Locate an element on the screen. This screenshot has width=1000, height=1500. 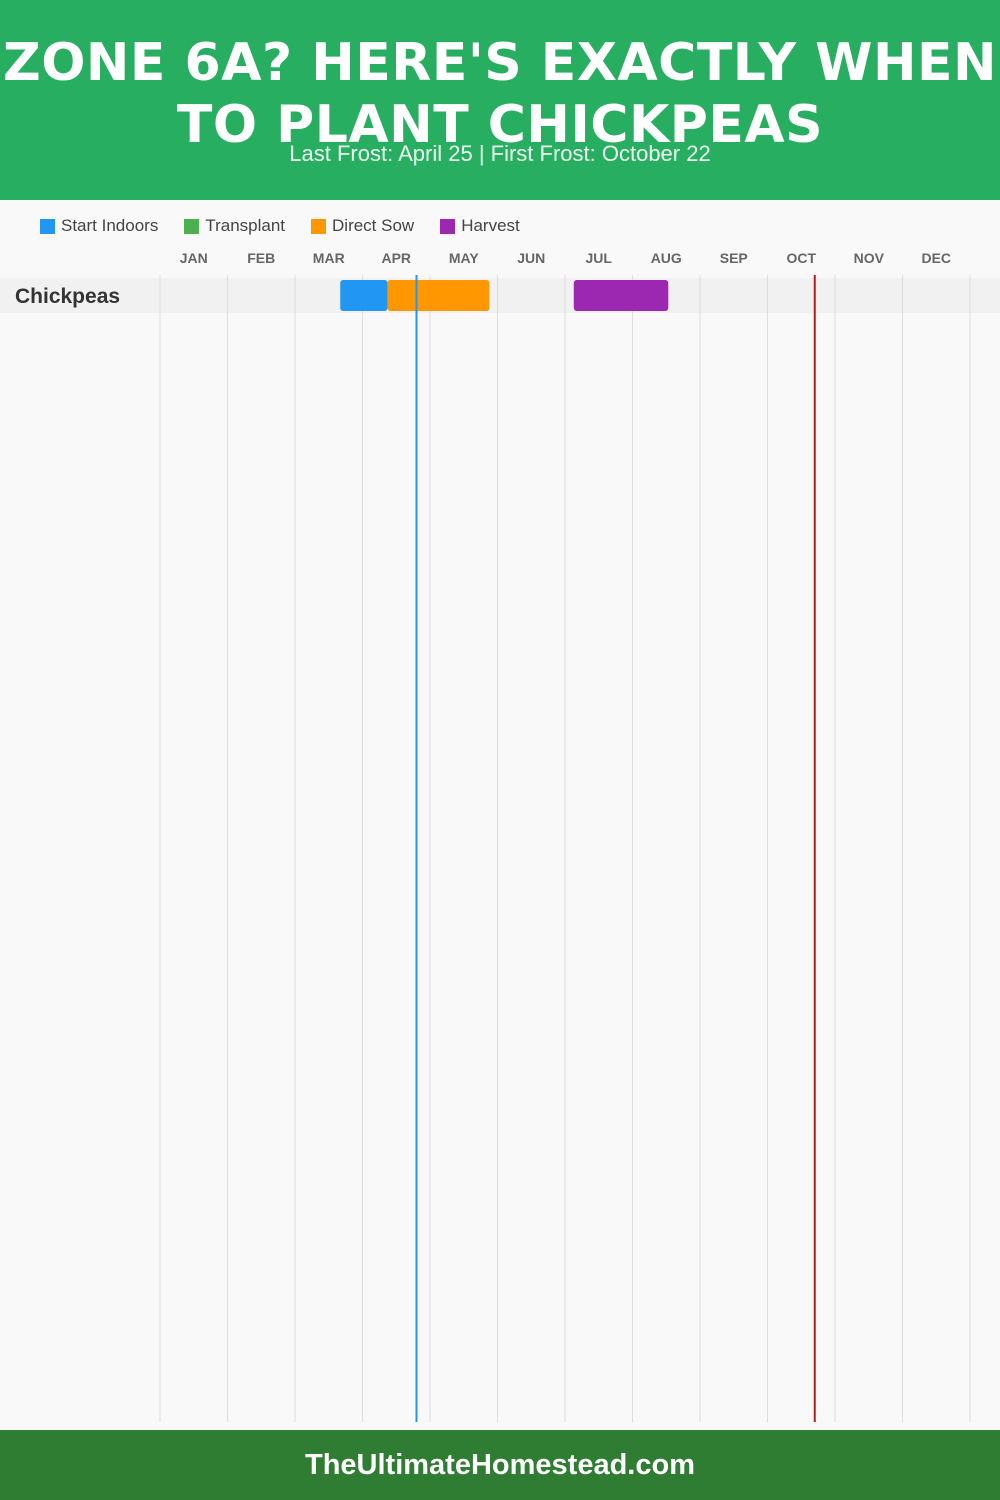
harvest-swatch is located at coordinates (448, 226).